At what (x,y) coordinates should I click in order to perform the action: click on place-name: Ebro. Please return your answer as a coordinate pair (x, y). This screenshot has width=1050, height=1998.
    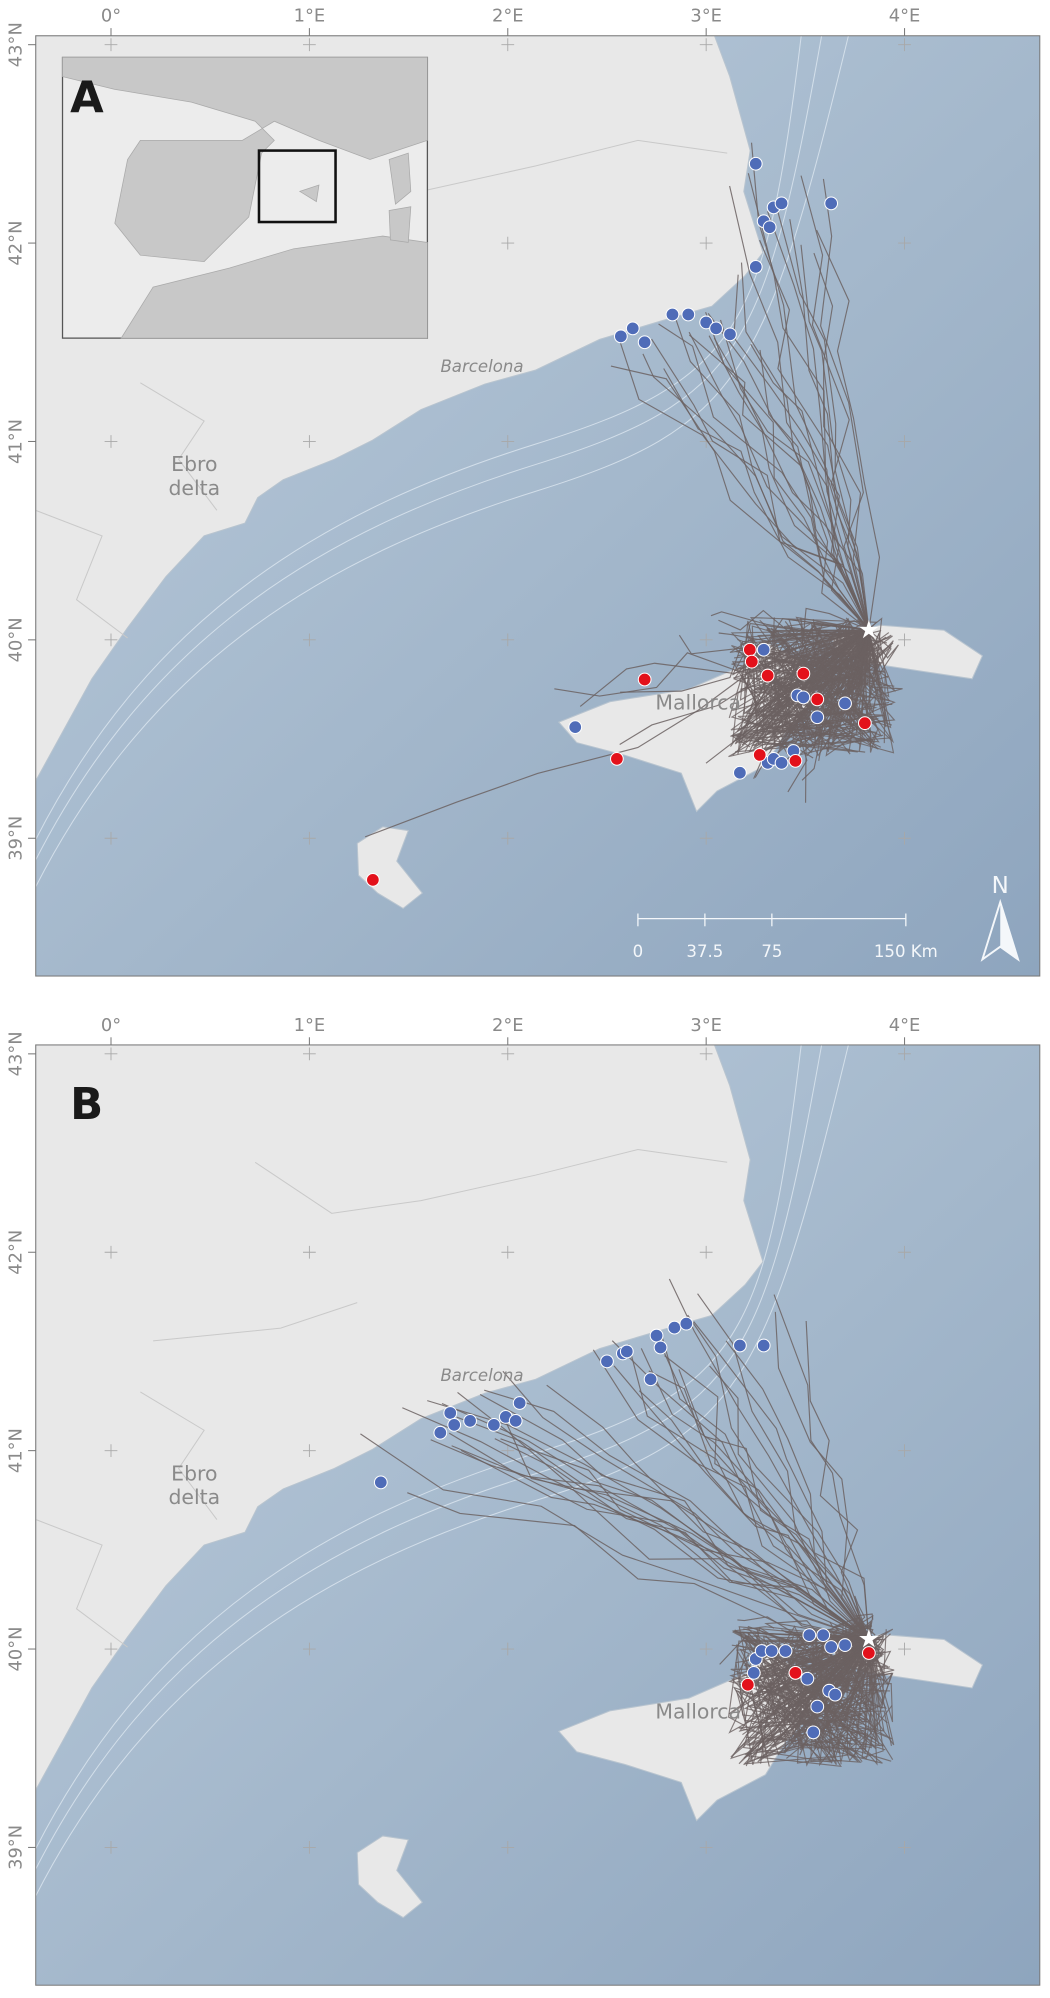
    Looking at the image, I should click on (194, 464).